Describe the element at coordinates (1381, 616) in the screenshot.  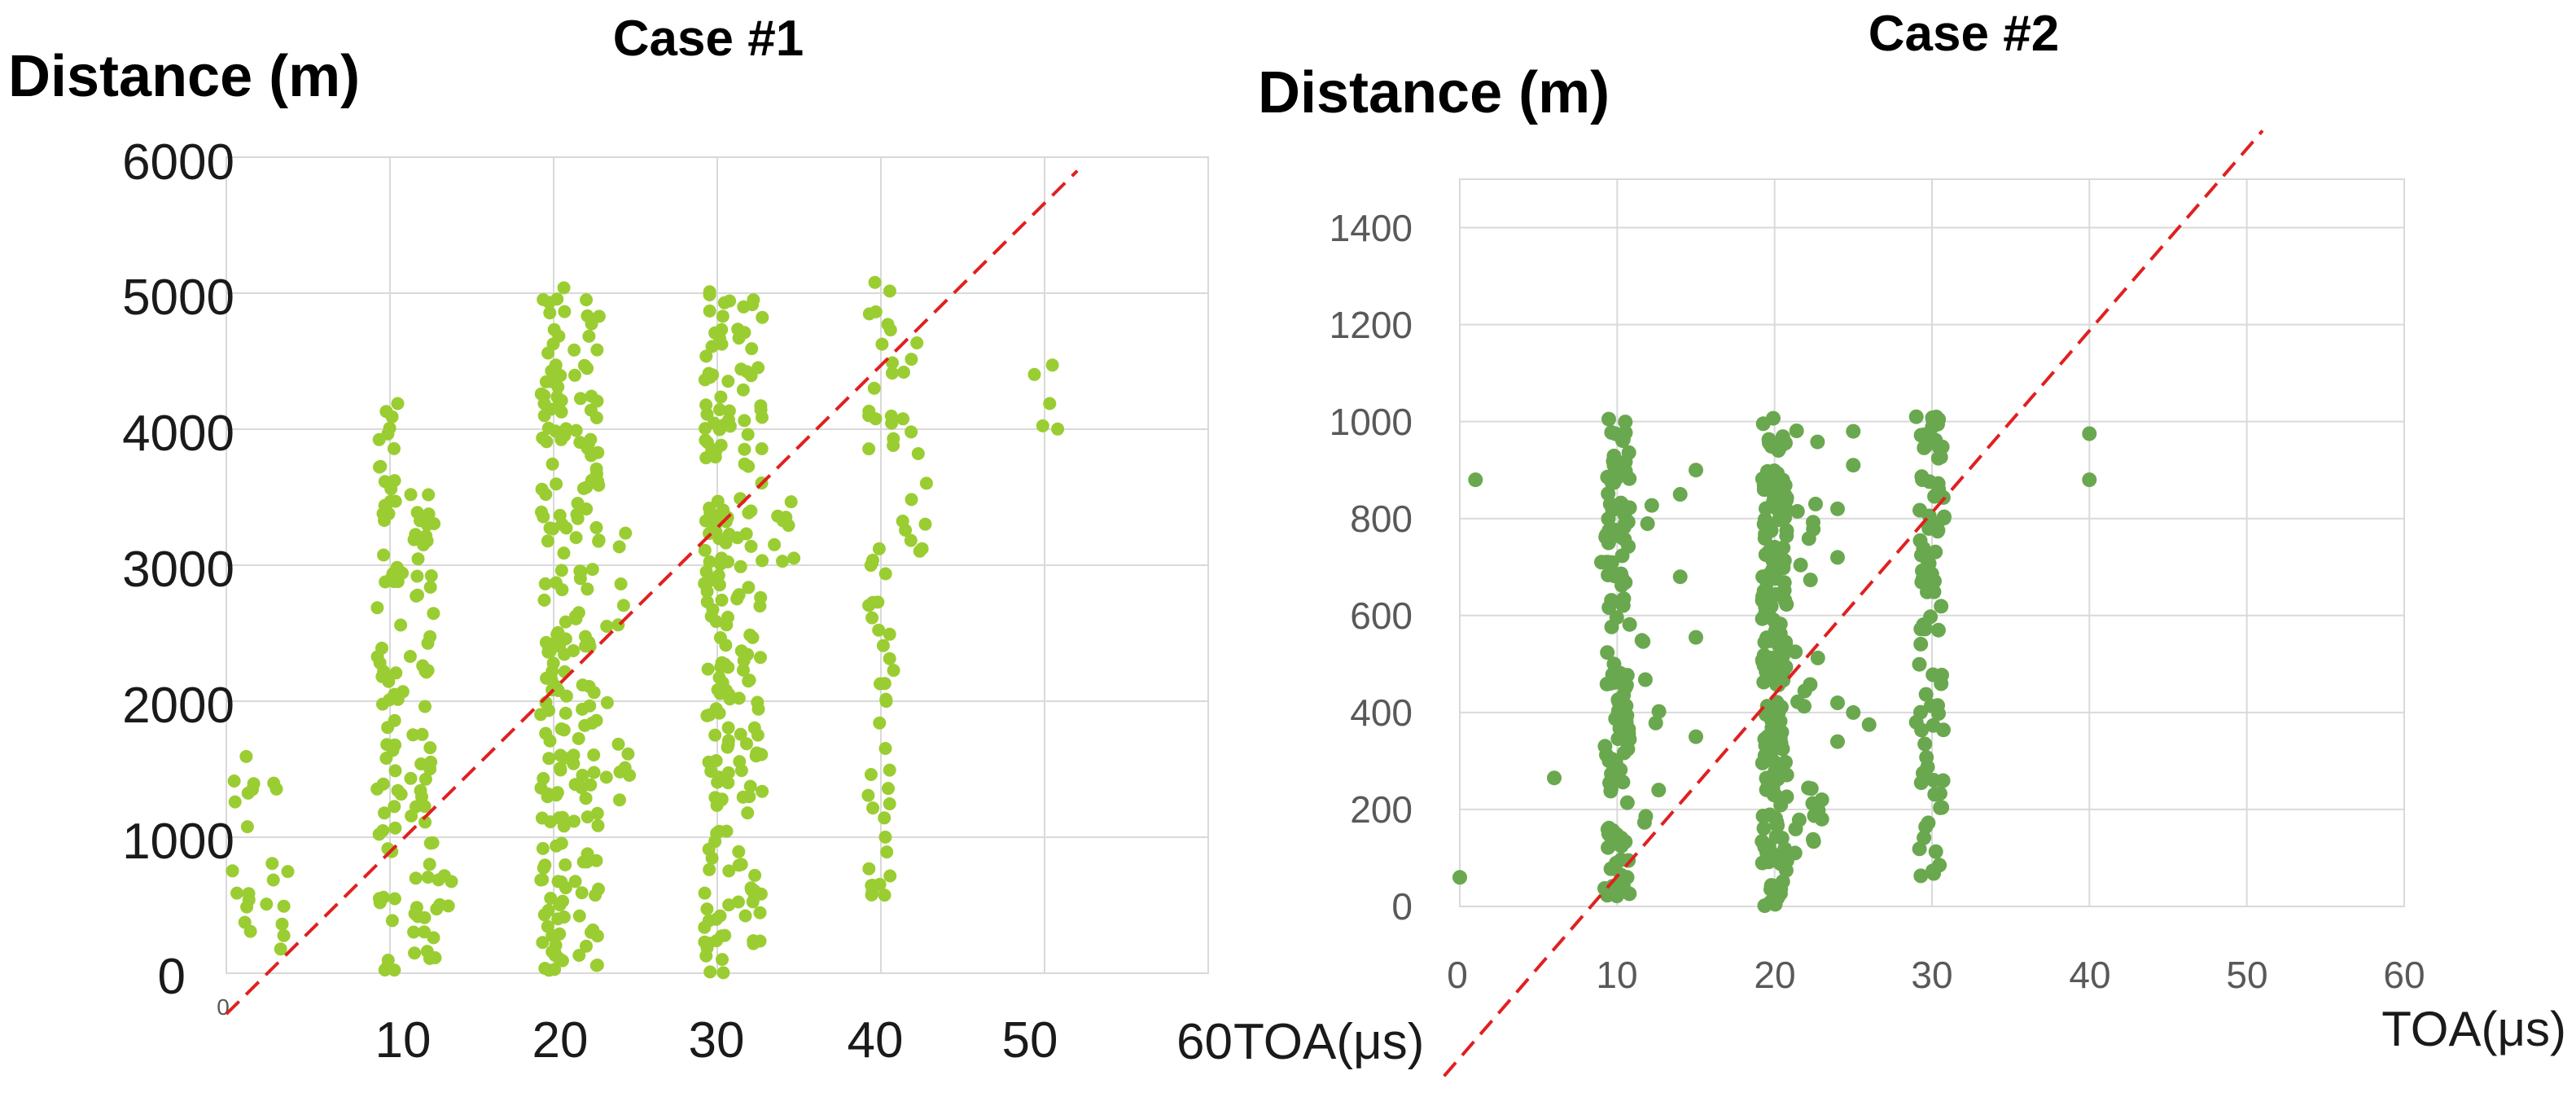
I see `chart-2-y-tick-600: 600` at that location.